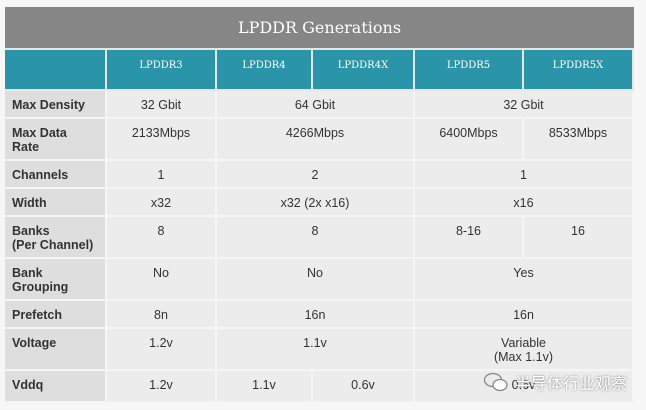  I want to click on row-label: Bank Grouping, so click(56, 280).